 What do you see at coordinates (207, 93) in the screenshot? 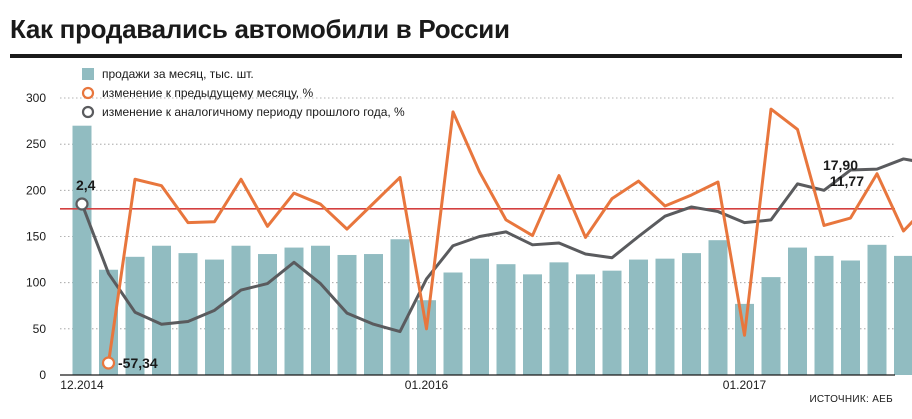
I see `legend-label: изменение к предыдущему месяцу, %` at bounding box center [207, 93].